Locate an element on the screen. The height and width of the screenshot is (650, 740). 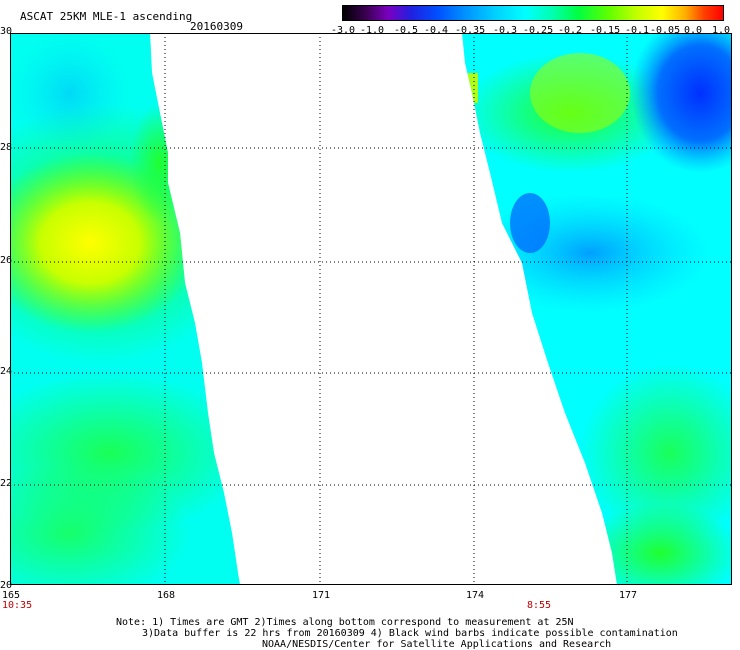
colorbar-label: -1.0 is located at coordinates (372, 30).